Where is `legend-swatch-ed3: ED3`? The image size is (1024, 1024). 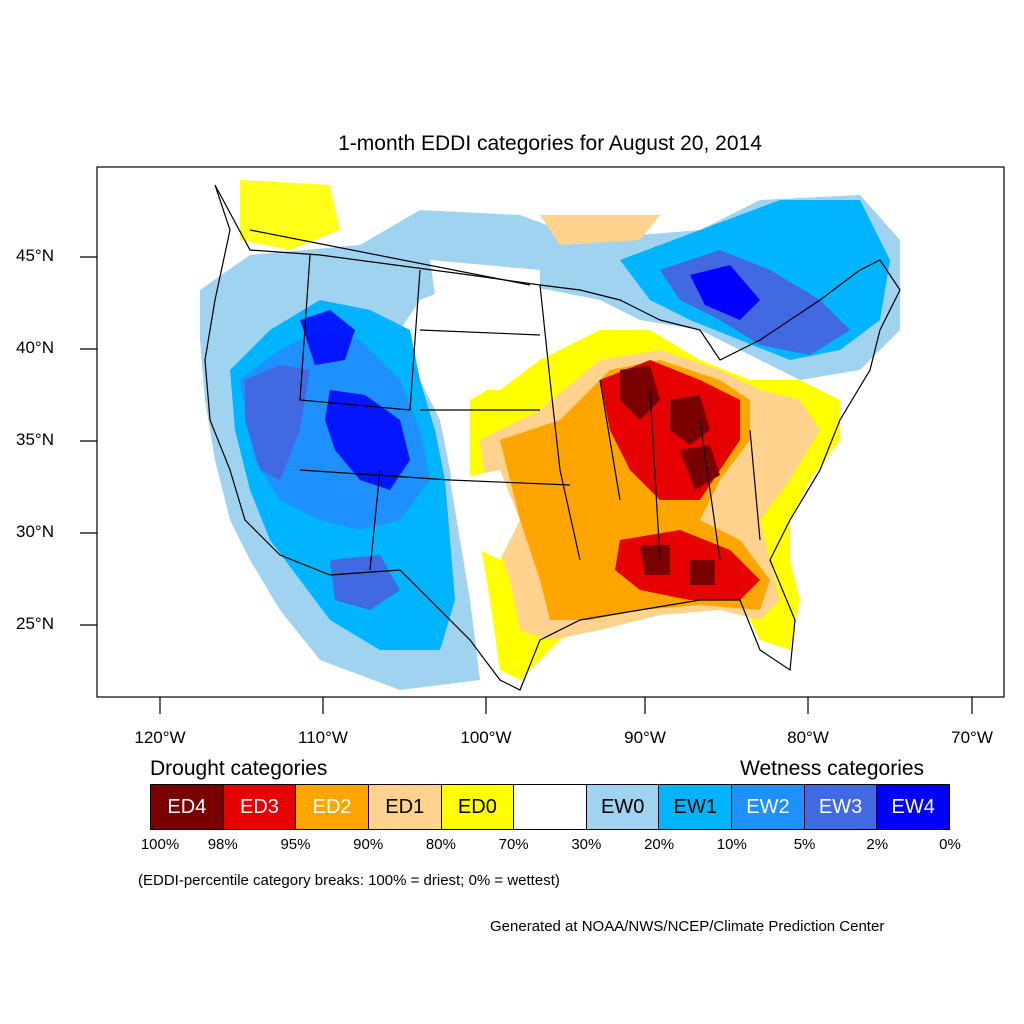
legend-swatch-ed3: ED3 is located at coordinates (260, 807).